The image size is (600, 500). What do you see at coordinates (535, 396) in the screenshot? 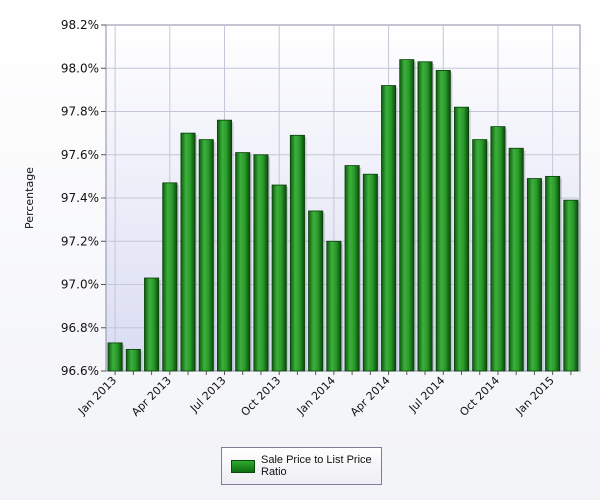
I see `x-tick-label: Jan 2015` at bounding box center [535, 396].